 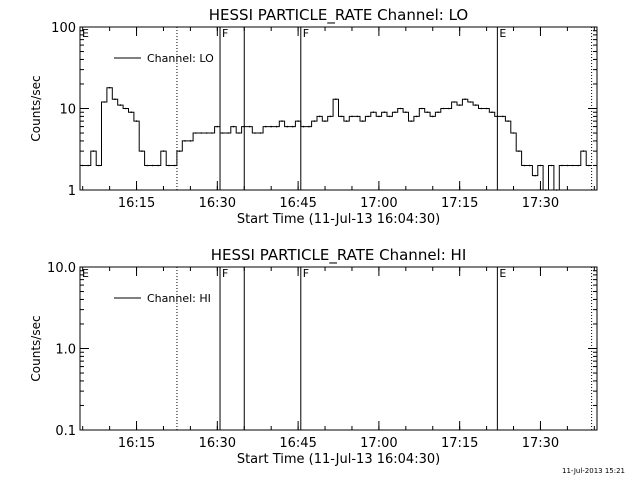 What do you see at coordinates (67, 110) in the screenshot?
I see `y-tick-label: 10` at bounding box center [67, 110].